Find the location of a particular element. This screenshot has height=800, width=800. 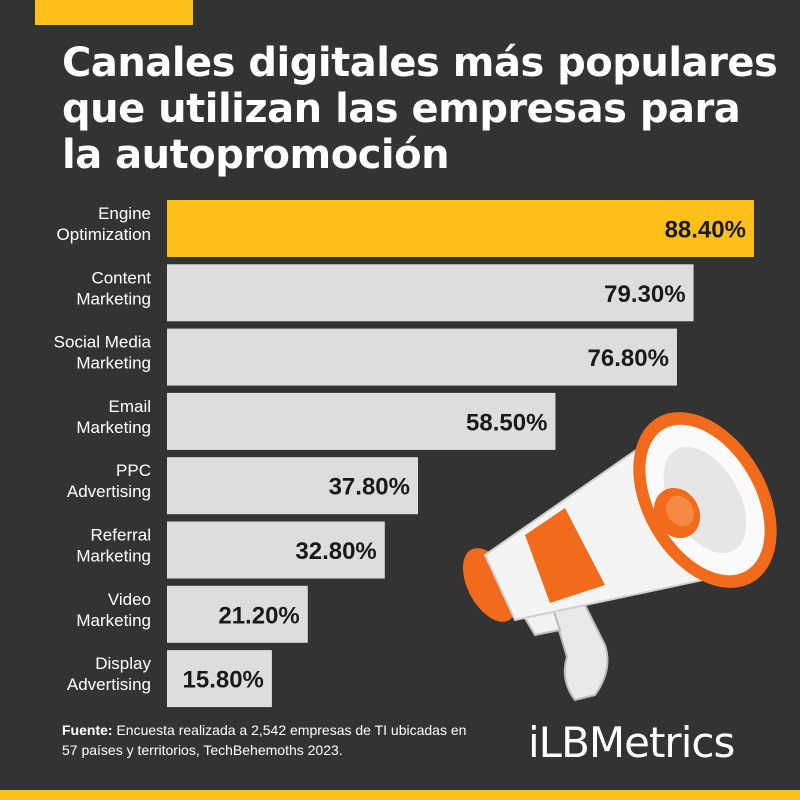

category-label-4-line-1: Advertising is located at coordinates (109, 491).